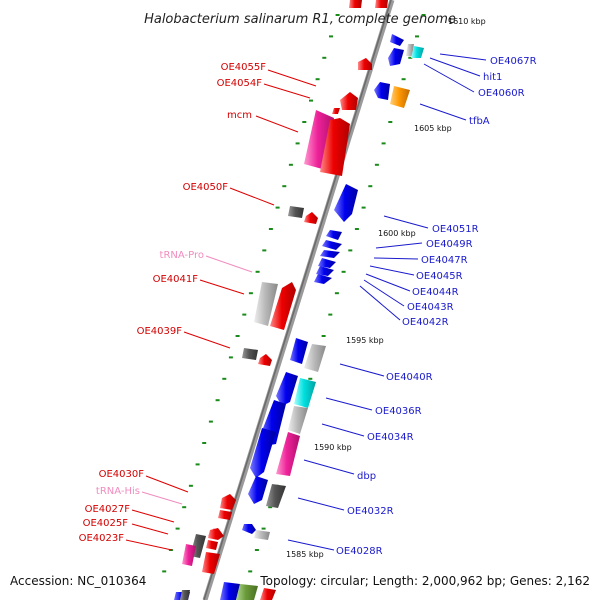 This screenshot has width=600, height=600. I want to click on accession-label: Accession: NC_010364, so click(78, 581).